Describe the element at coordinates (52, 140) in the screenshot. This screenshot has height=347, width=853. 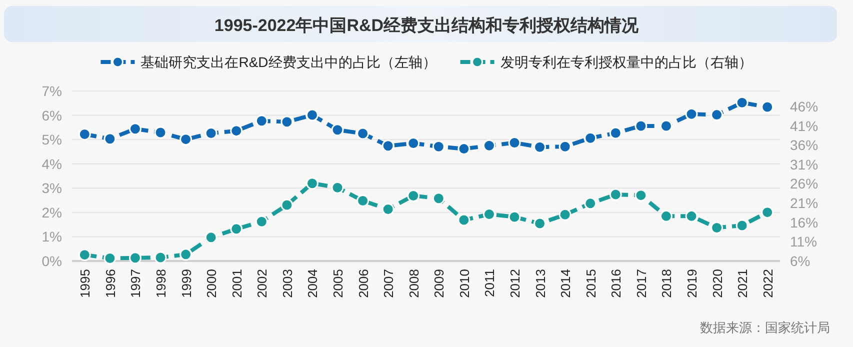
I see `y-tick-label: 5%` at that location.